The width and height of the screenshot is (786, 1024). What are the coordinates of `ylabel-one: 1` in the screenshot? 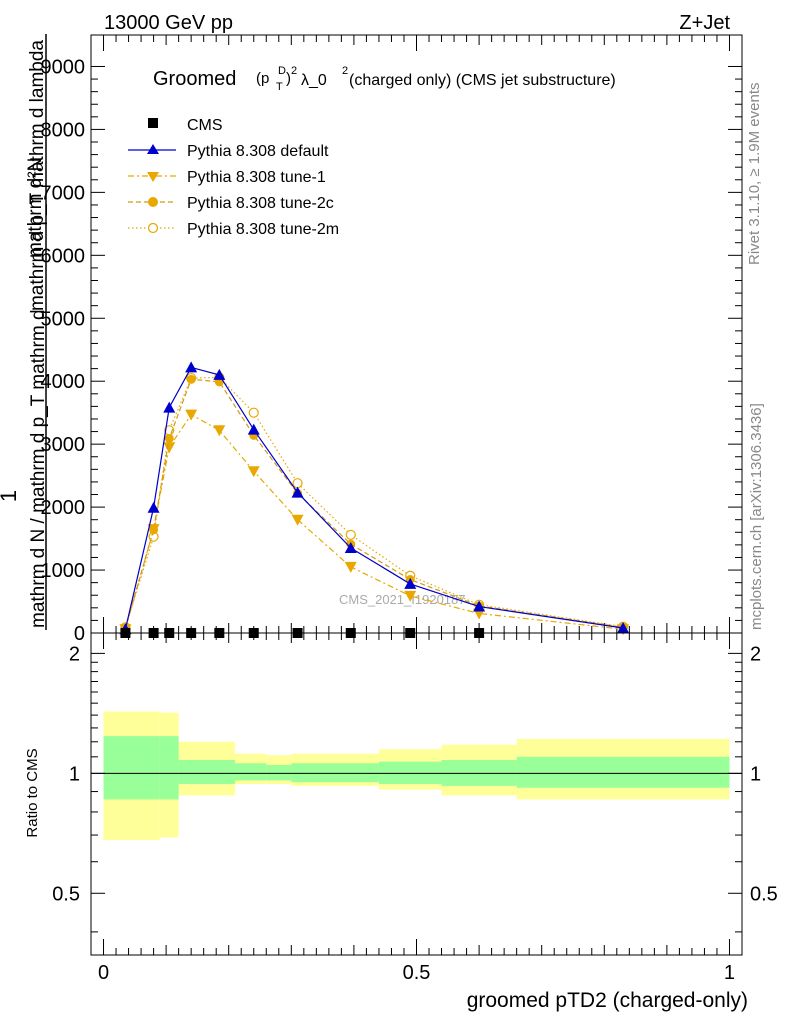 It's located at (10, 496).